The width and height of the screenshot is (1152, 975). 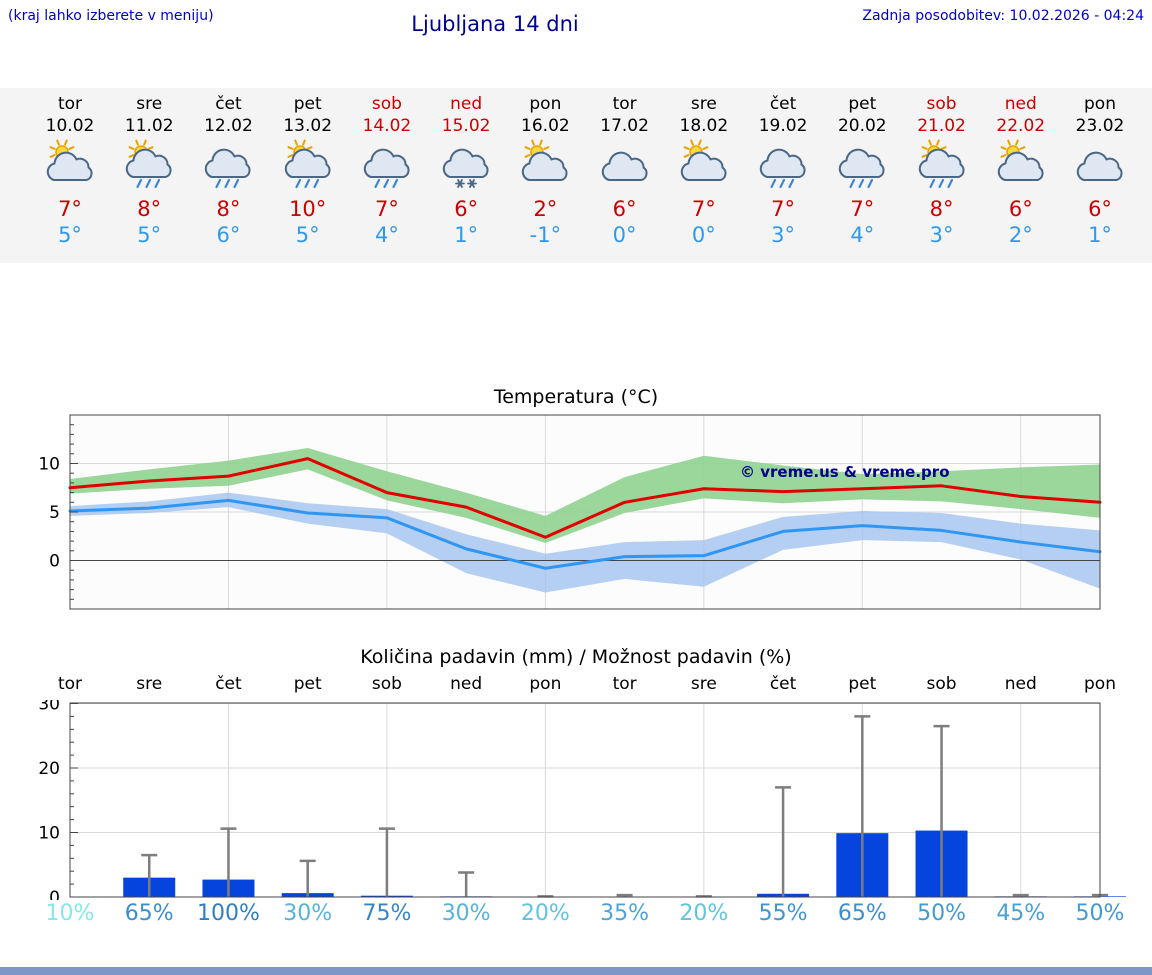 What do you see at coordinates (49, 465) in the screenshot?
I see `temp-ytick: 10` at bounding box center [49, 465].